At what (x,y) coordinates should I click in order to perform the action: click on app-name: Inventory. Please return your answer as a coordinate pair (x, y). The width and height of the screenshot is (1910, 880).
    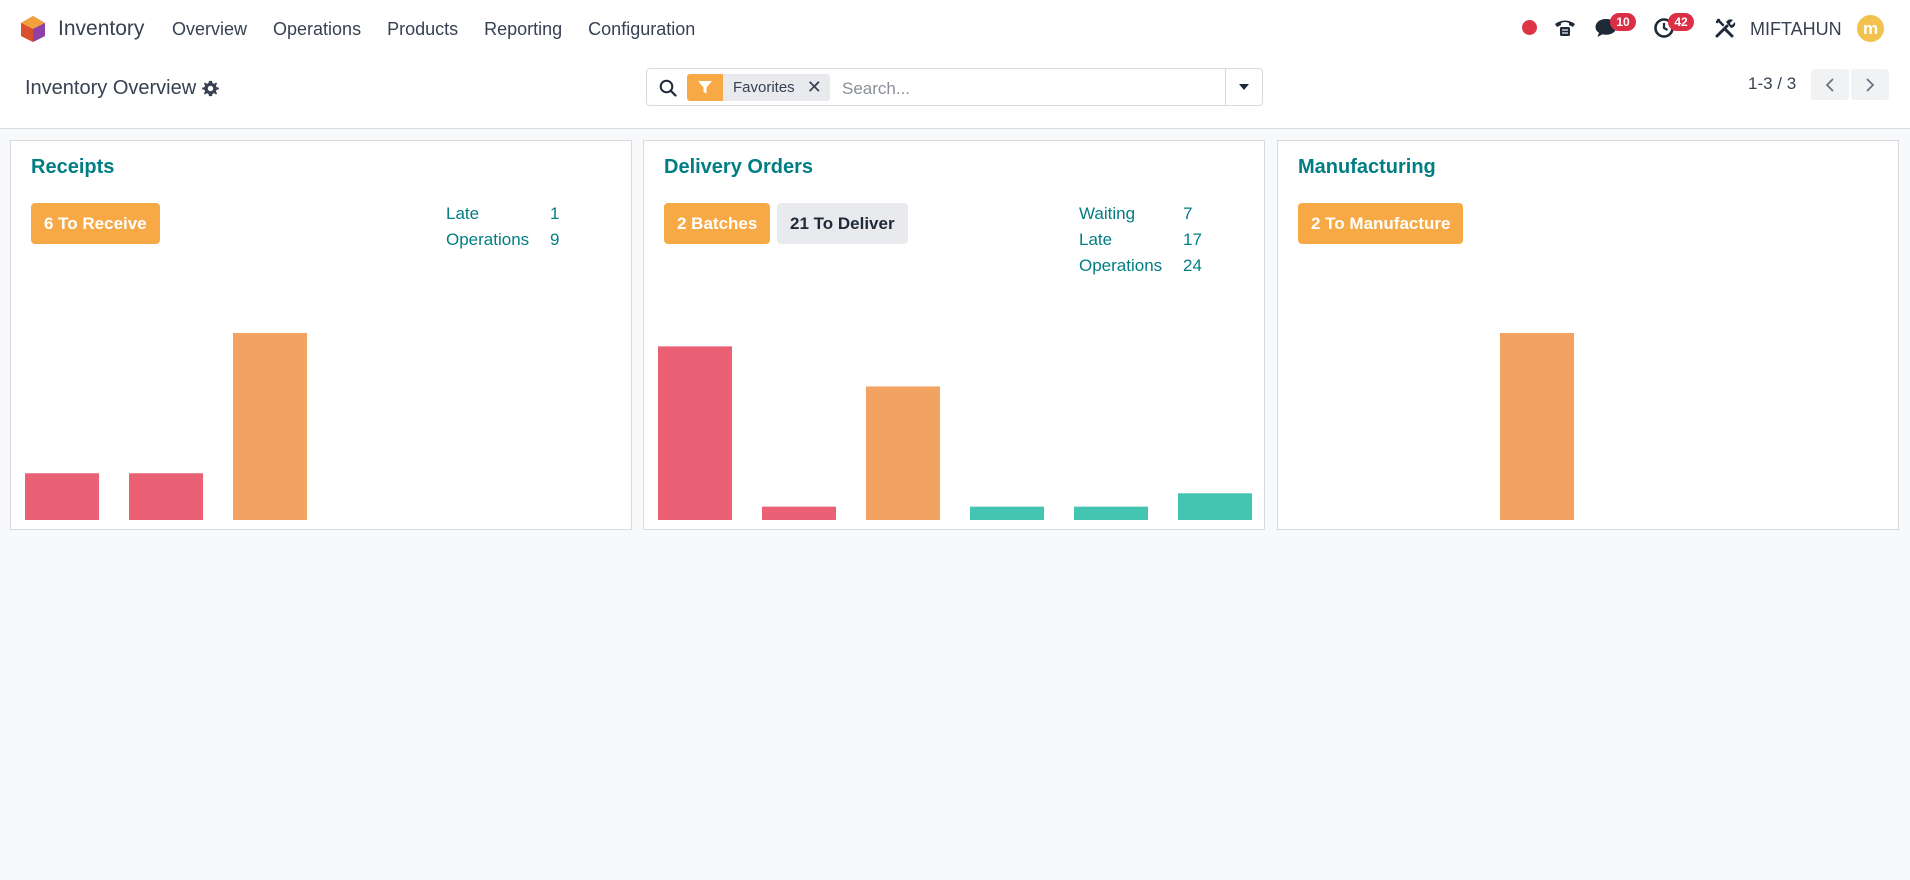
    Looking at the image, I should click on (101, 28).